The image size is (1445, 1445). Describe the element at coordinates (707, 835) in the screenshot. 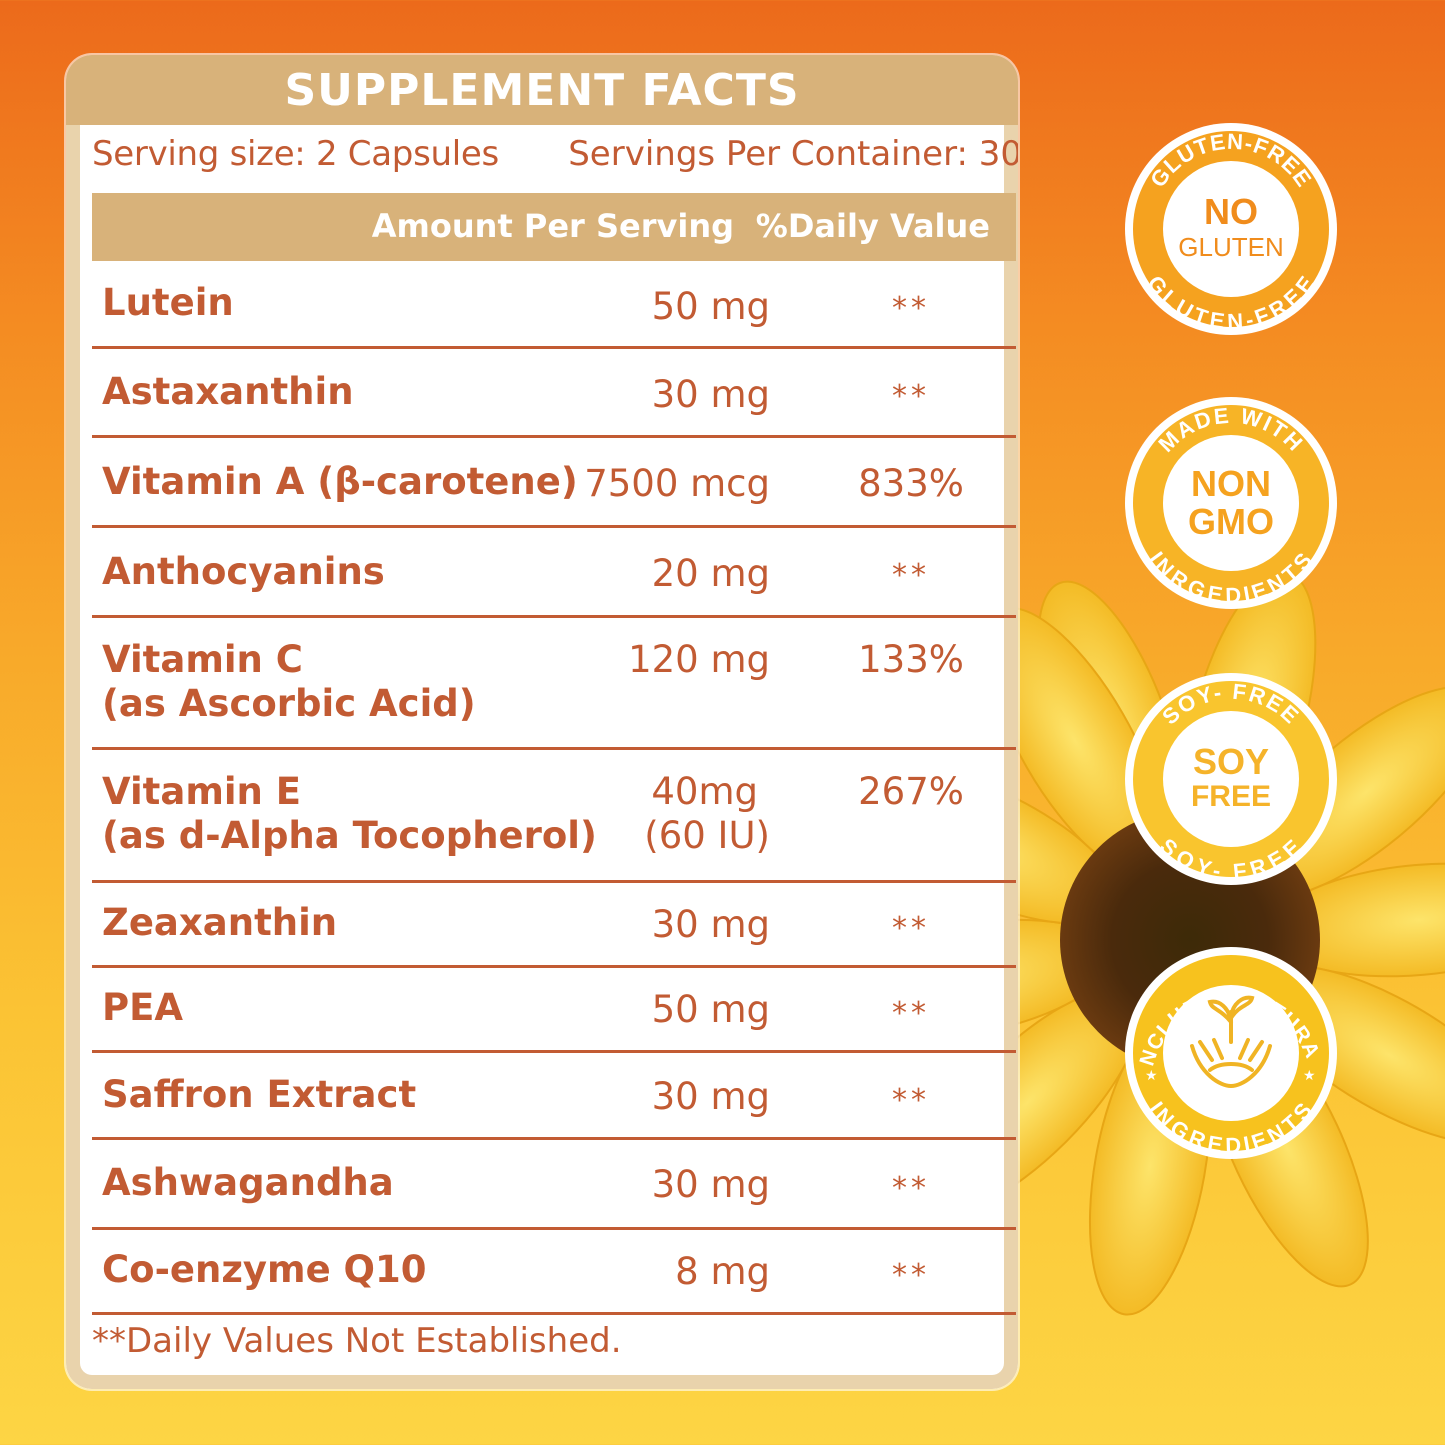

I see `nutrient-amount-detail: (60 IU)` at that location.